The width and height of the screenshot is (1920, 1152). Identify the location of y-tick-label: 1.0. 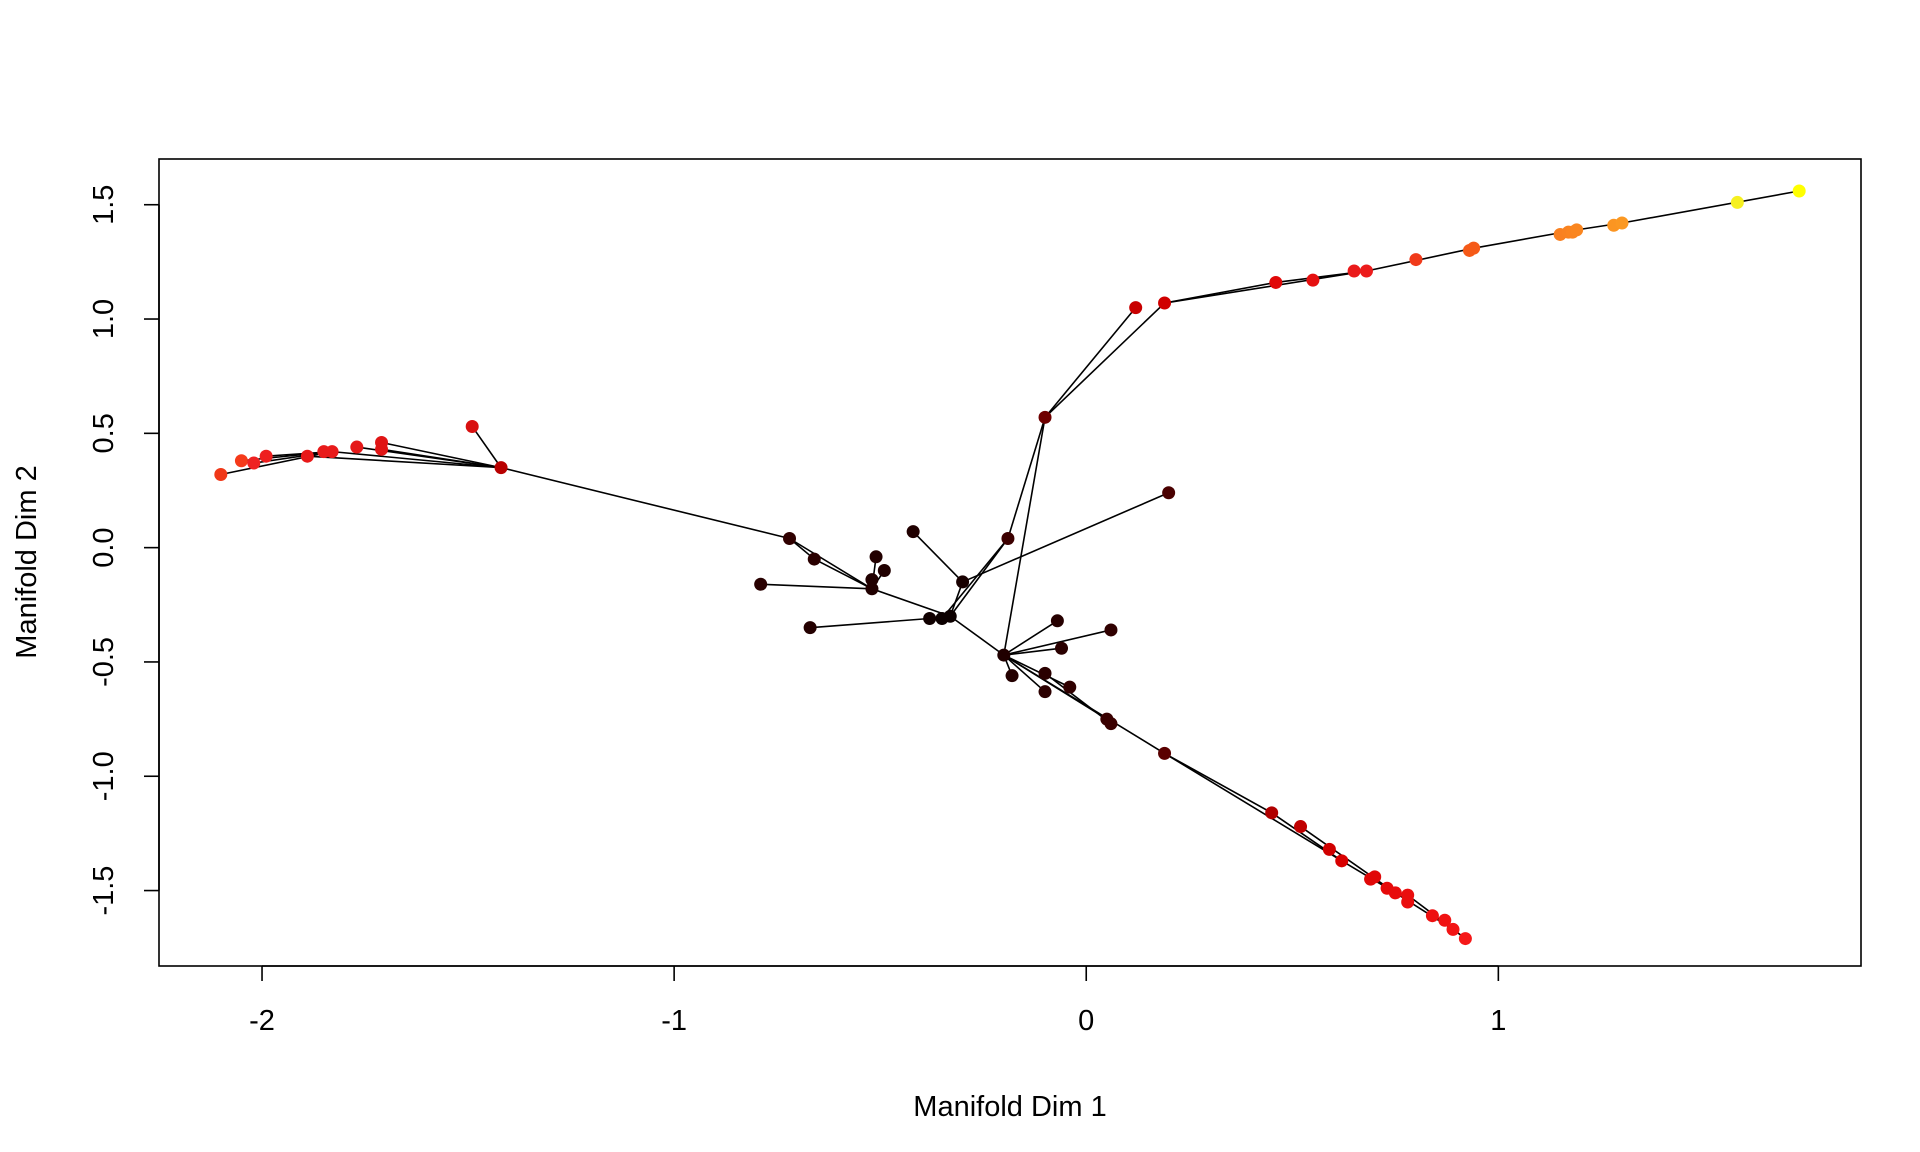
(104, 319).